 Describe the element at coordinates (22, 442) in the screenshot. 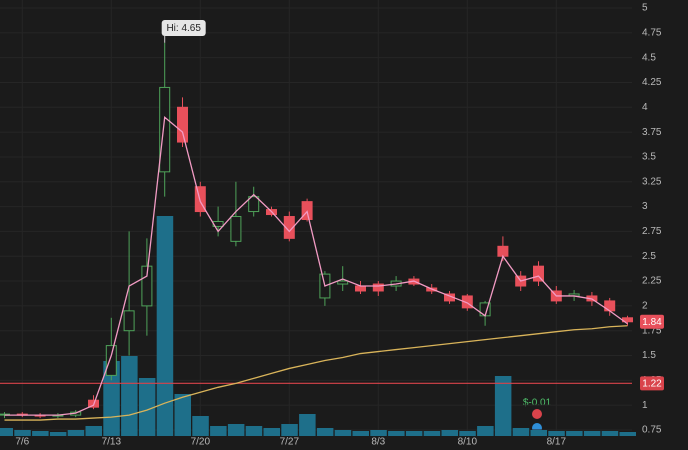

I see `x-tick-label: 7/6` at that location.